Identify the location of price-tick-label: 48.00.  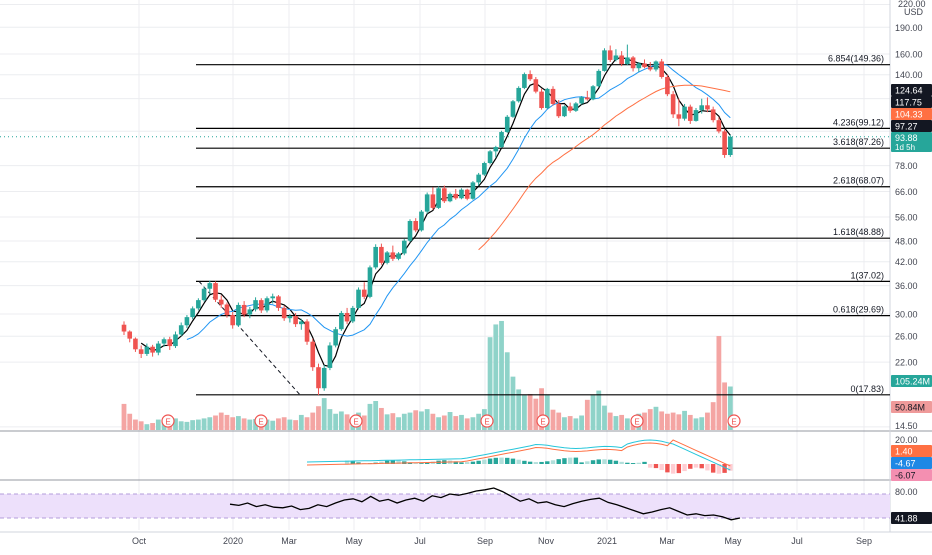
(906, 241).